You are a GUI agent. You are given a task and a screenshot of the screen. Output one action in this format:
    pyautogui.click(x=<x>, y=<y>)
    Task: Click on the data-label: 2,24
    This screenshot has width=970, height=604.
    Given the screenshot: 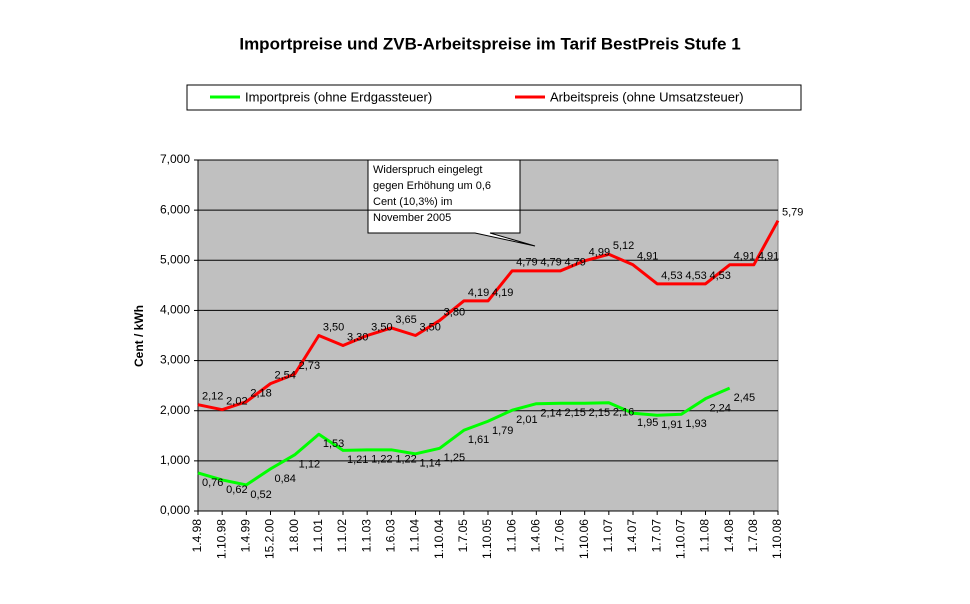 What is the action you would take?
    pyautogui.click(x=720, y=409)
    